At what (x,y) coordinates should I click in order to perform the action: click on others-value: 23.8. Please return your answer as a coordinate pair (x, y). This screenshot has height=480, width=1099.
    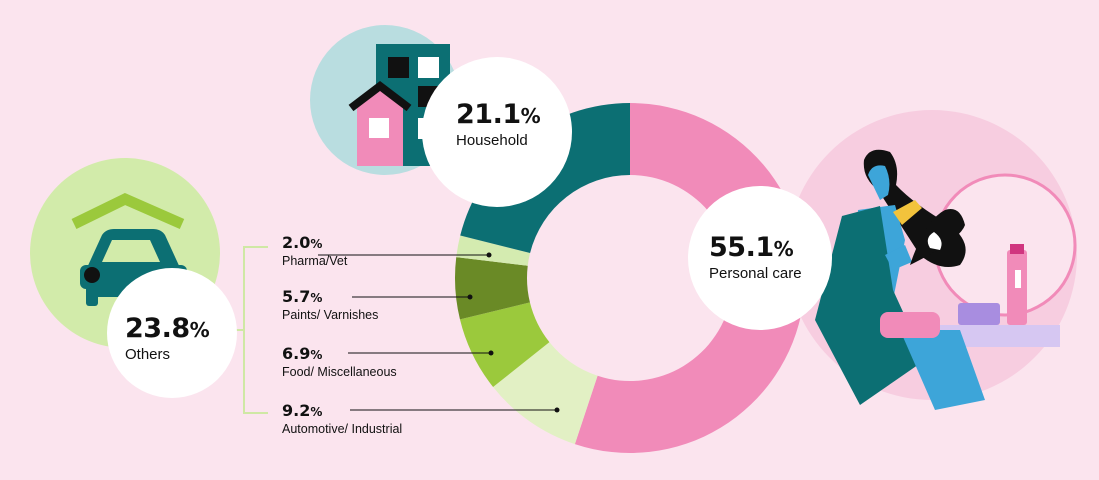
    Looking at the image, I should click on (157, 328).